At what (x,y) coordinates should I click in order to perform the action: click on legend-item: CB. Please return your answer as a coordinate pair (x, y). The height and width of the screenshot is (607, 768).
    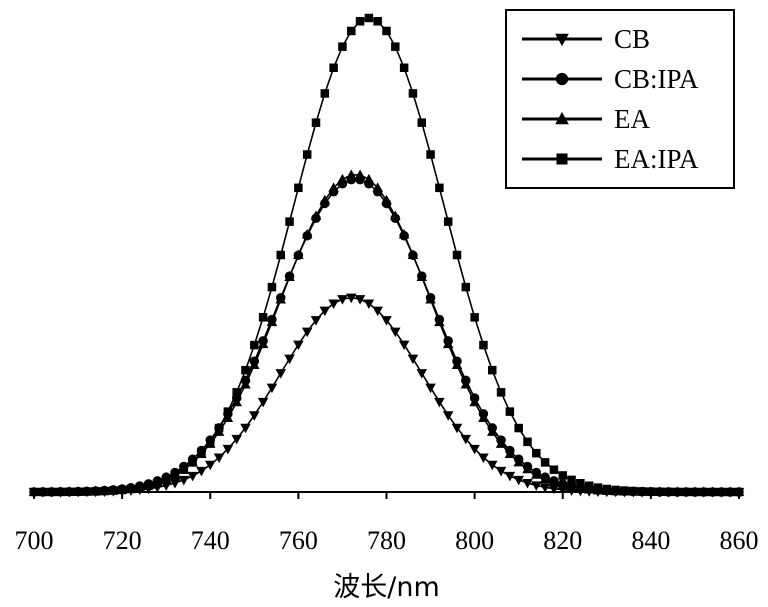
    Looking at the image, I should click on (586, 39).